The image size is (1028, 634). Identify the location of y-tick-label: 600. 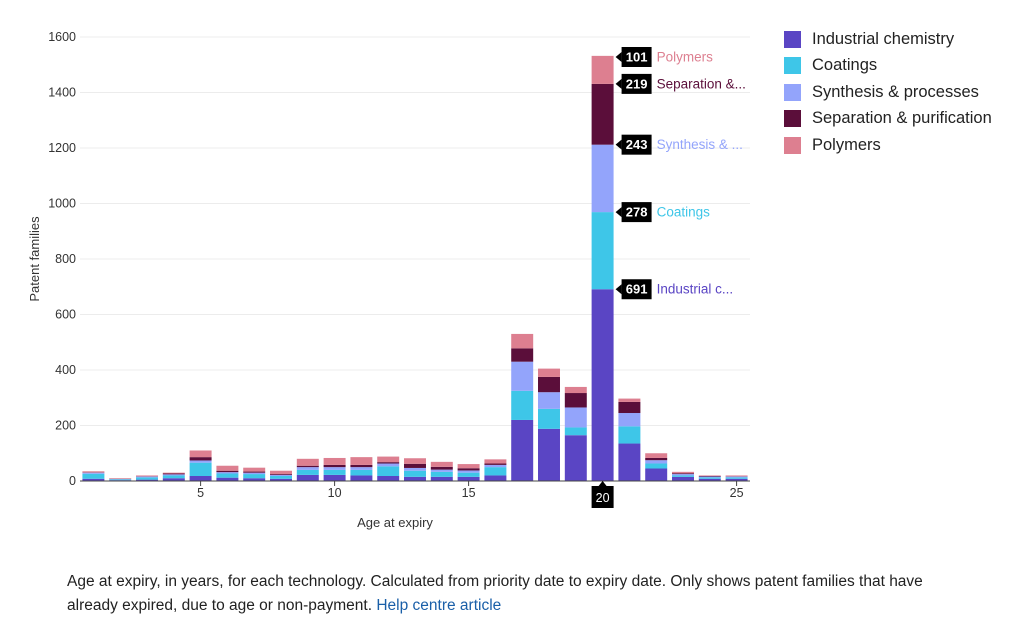
(65, 315).